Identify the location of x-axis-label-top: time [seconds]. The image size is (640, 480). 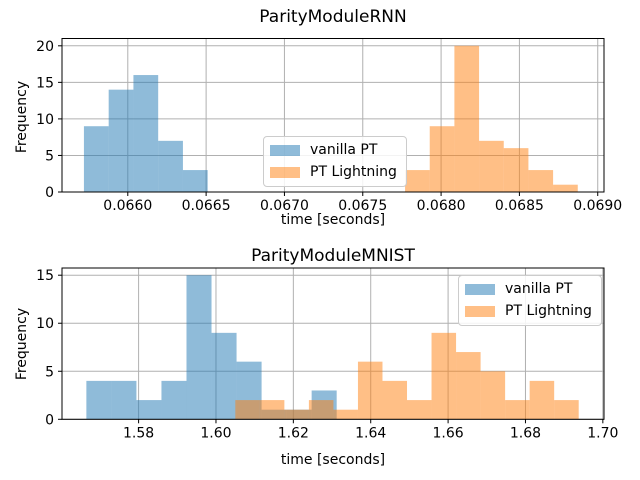
(333, 220).